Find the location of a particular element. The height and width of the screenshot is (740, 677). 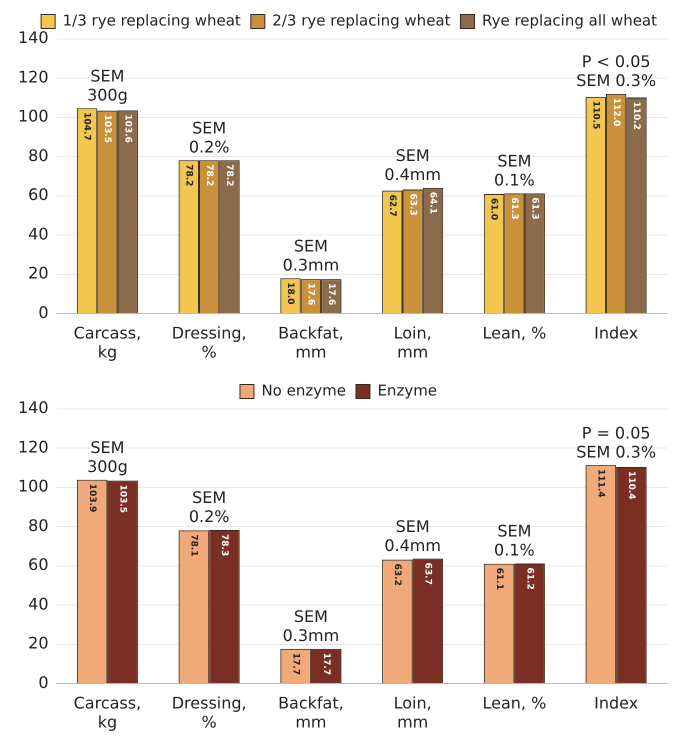

data-label: 110.2 is located at coordinates (636, 115).